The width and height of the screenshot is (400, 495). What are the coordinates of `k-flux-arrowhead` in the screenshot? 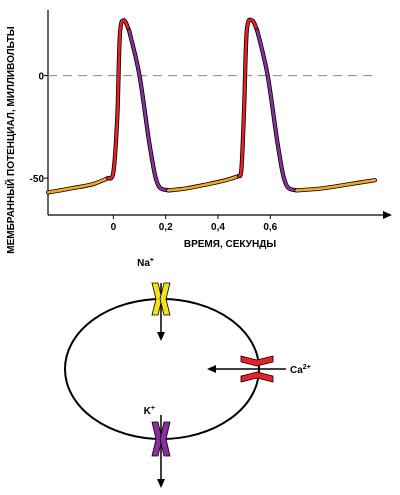 It's located at (161, 483).